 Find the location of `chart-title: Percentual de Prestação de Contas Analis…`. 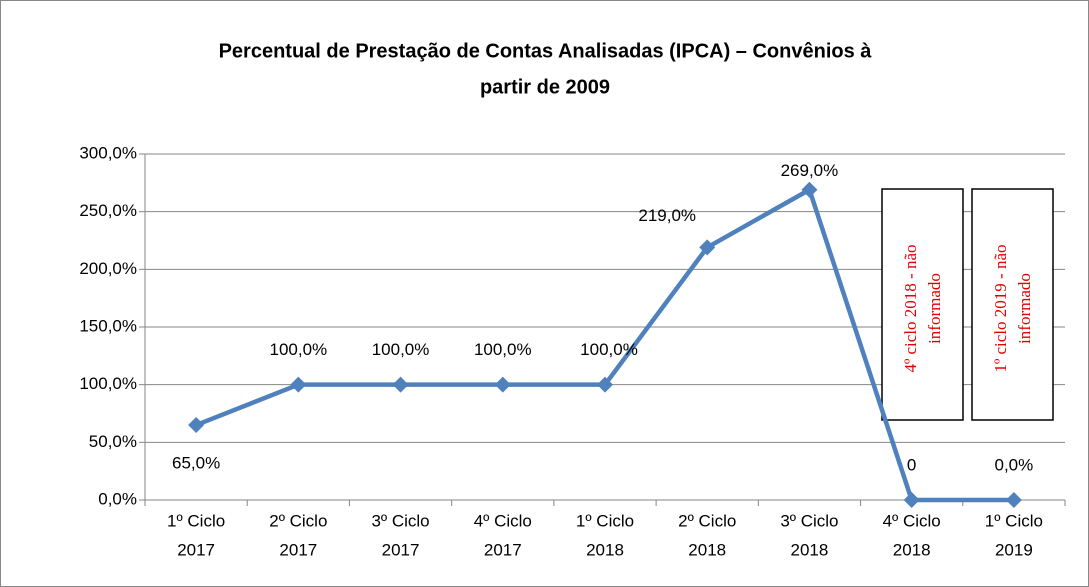

chart-title: Percentual de Prestação de Contas Analis… is located at coordinates (546, 51).